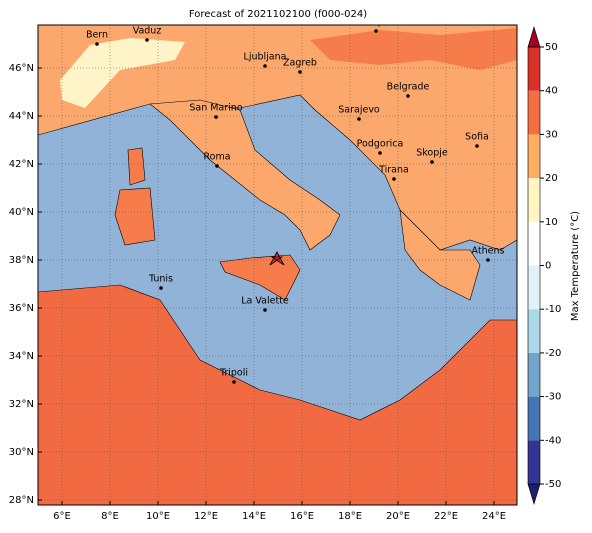  I want to click on warm-zone, so click(413, 49).